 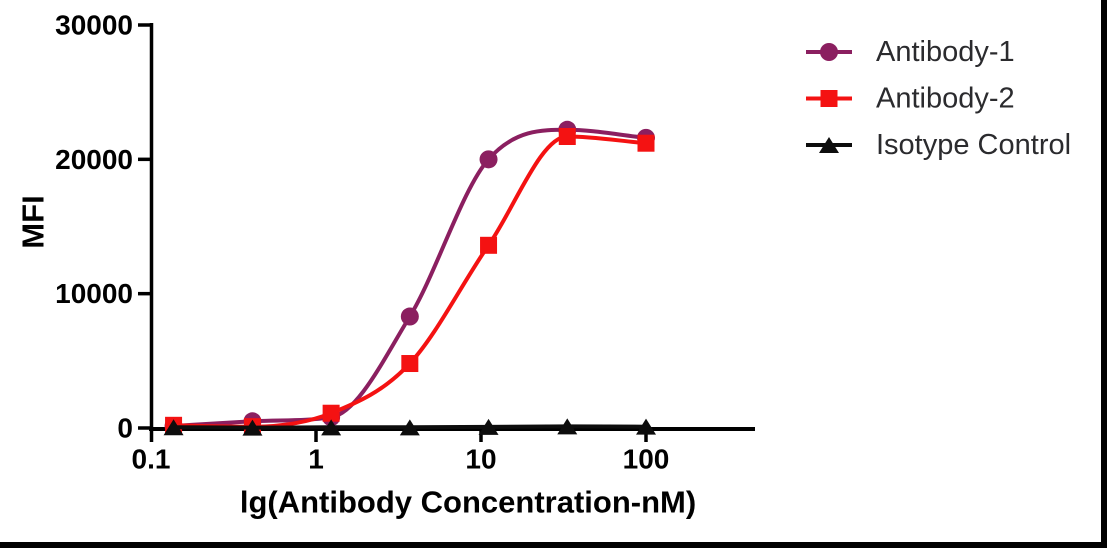 I want to click on legend-label: Antibody-2, so click(x=945, y=99).